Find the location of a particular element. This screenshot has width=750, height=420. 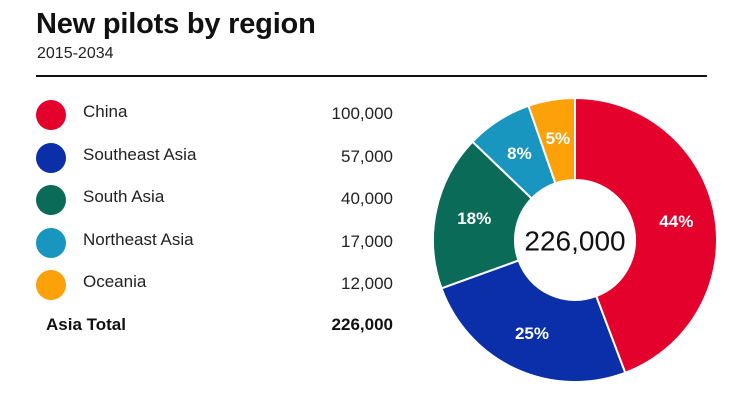

legend-value: 100,000 is located at coordinates (362, 113).